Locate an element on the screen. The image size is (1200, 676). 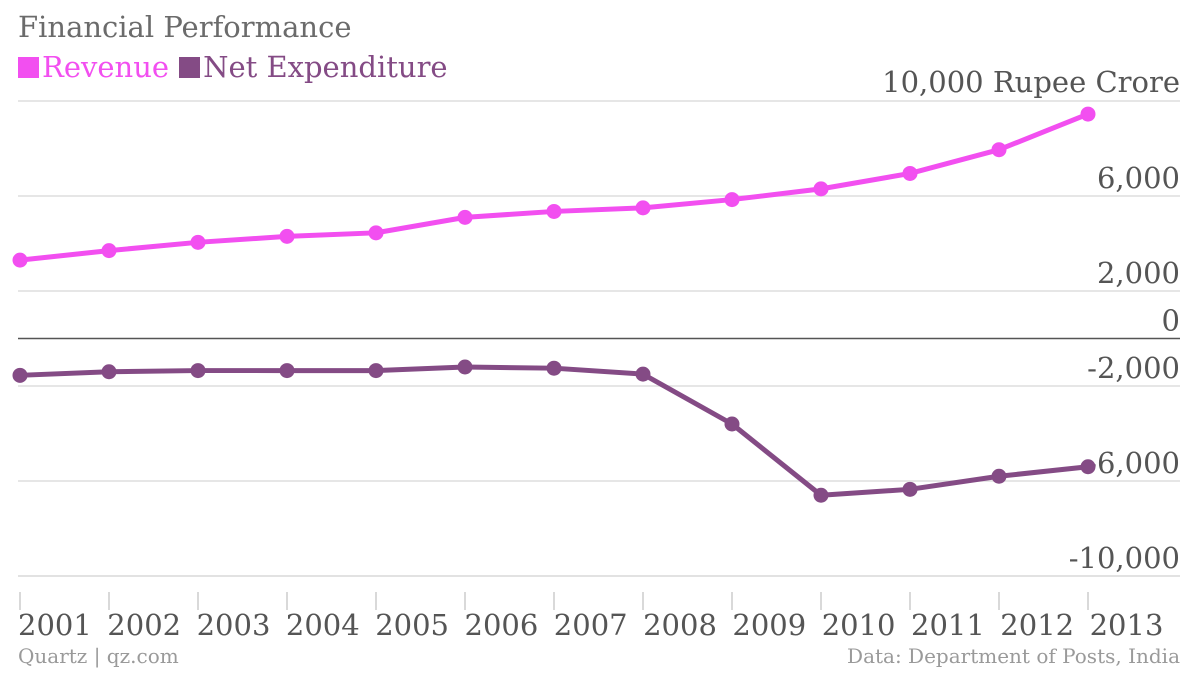
chart-title: Financial Performance is located at coordinates (185, 27).